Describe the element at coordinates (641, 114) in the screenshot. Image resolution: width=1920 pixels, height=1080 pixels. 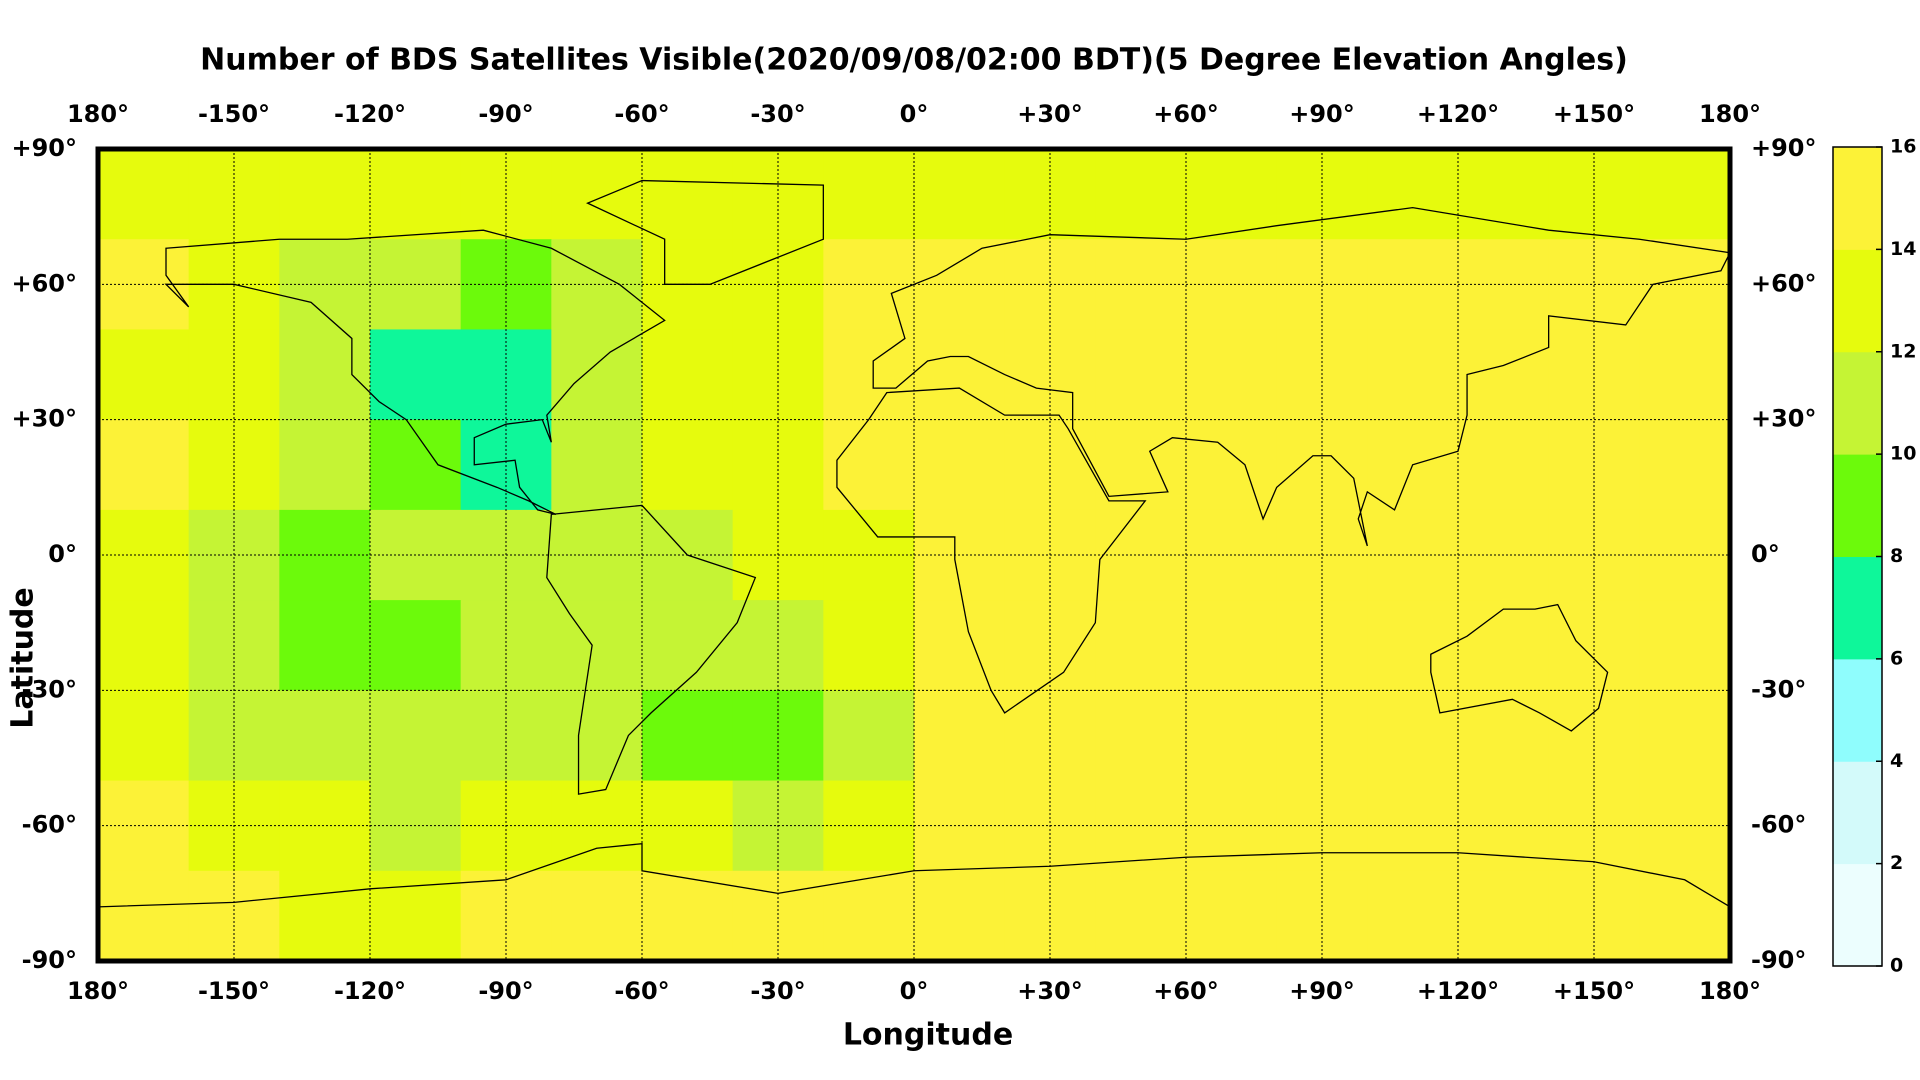
I see `x-tick-label: -60°` at that location.